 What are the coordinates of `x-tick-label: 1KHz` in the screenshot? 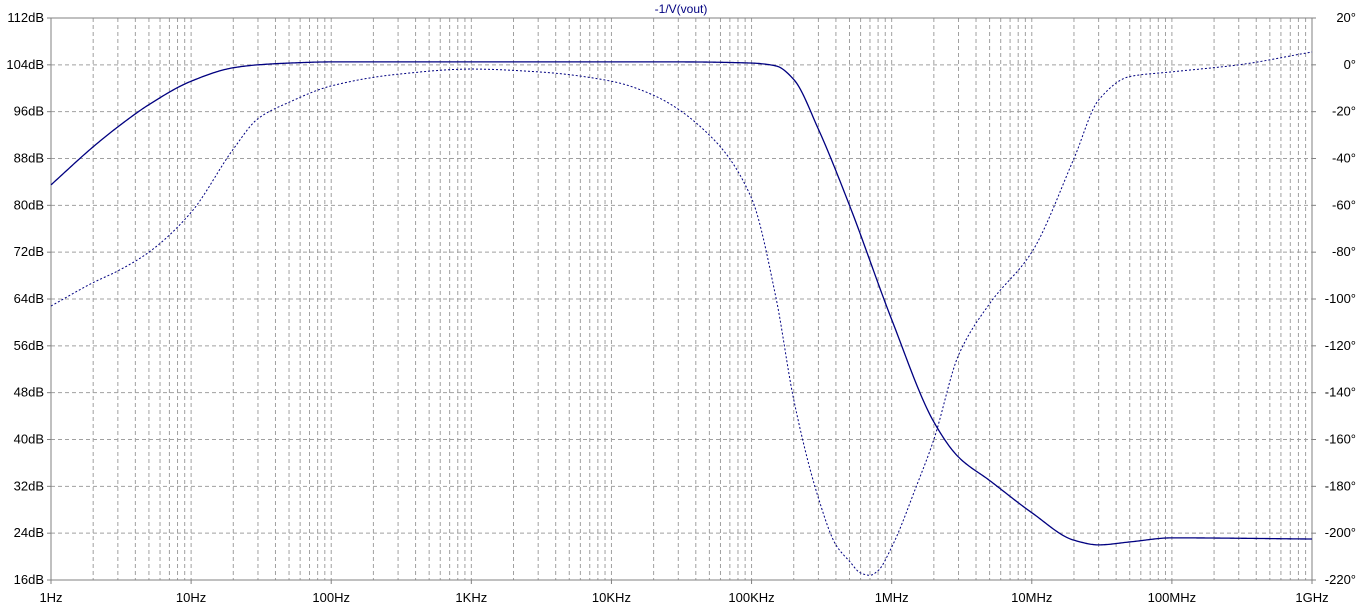 It's located at (471, 597).